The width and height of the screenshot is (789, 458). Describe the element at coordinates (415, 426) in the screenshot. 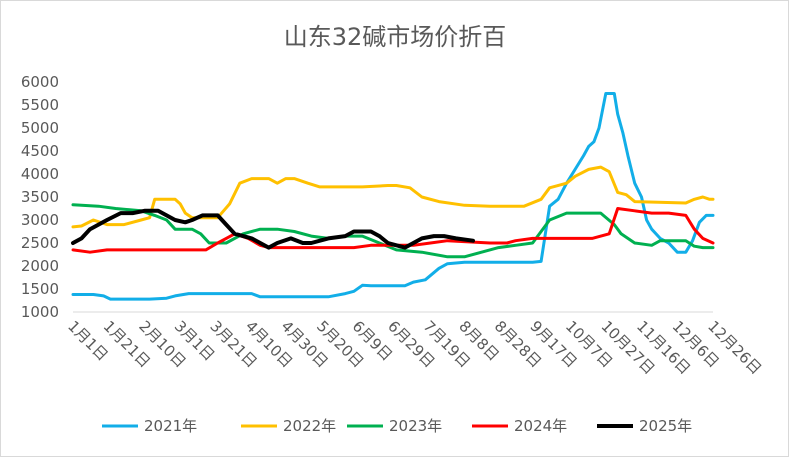

I see `legend-label-3: 2023年` at that location.